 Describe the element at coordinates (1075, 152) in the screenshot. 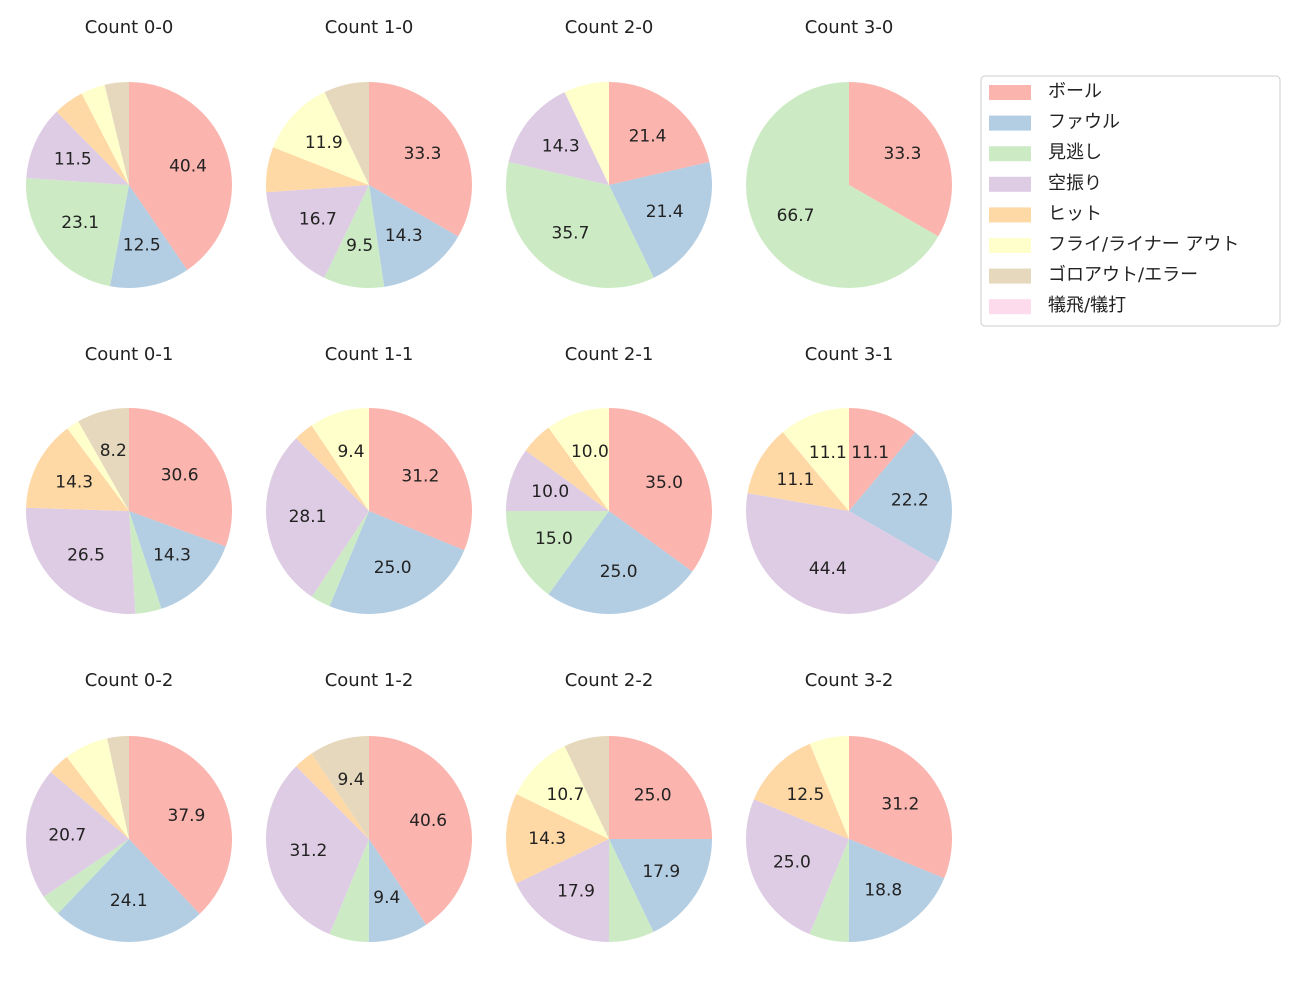

I see `legend-label: 見逃し` at that location.